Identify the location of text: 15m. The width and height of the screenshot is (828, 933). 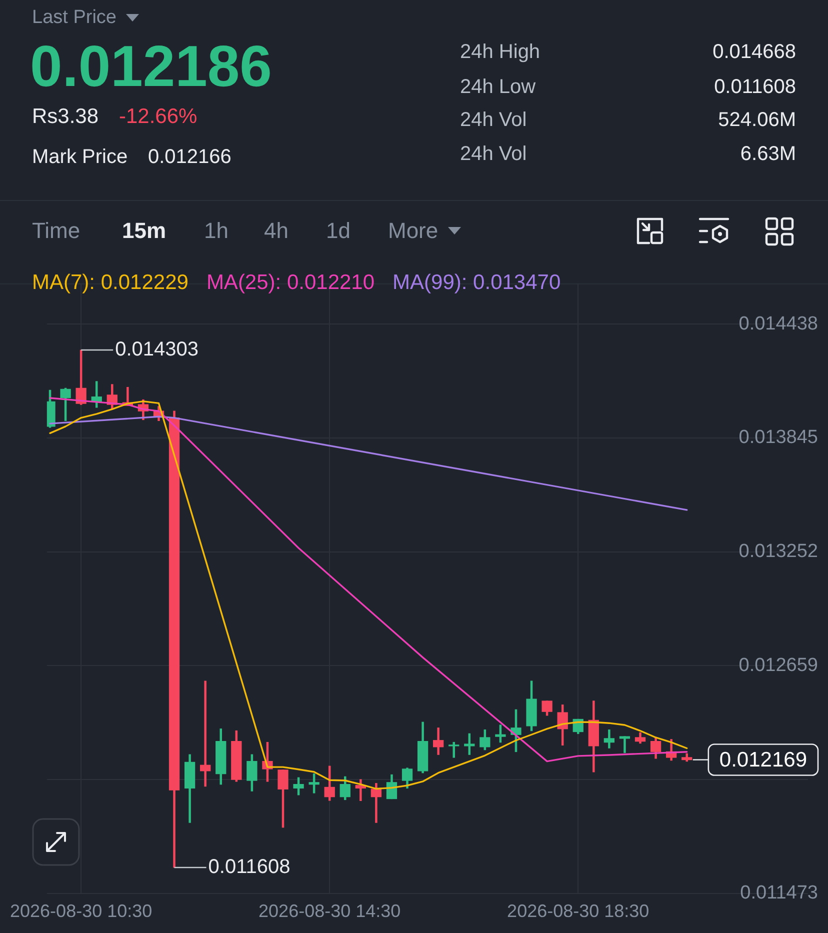
(144, 231).